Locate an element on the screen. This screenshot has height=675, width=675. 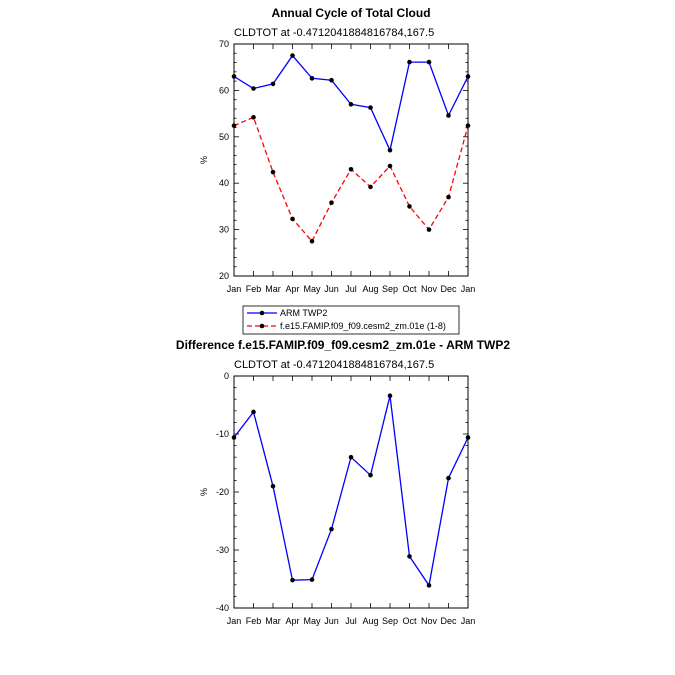
y-tick-label: -10 is located at coordinates (222, 434).